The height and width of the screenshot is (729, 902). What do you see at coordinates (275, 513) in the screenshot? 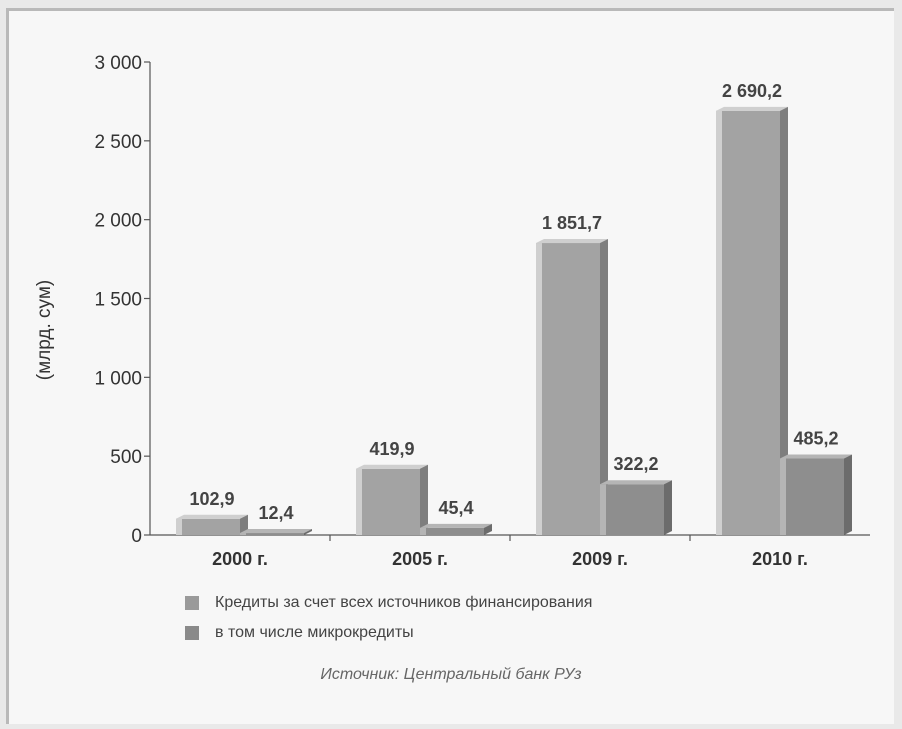
I see `data-label: 12,4` at bounding box center [275, 513].